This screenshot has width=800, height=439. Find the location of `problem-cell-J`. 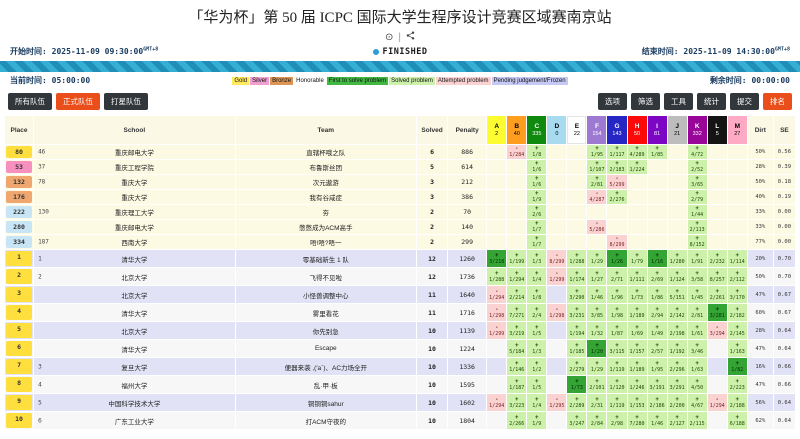

problem-cell-J is located at coordinates (677, 152).